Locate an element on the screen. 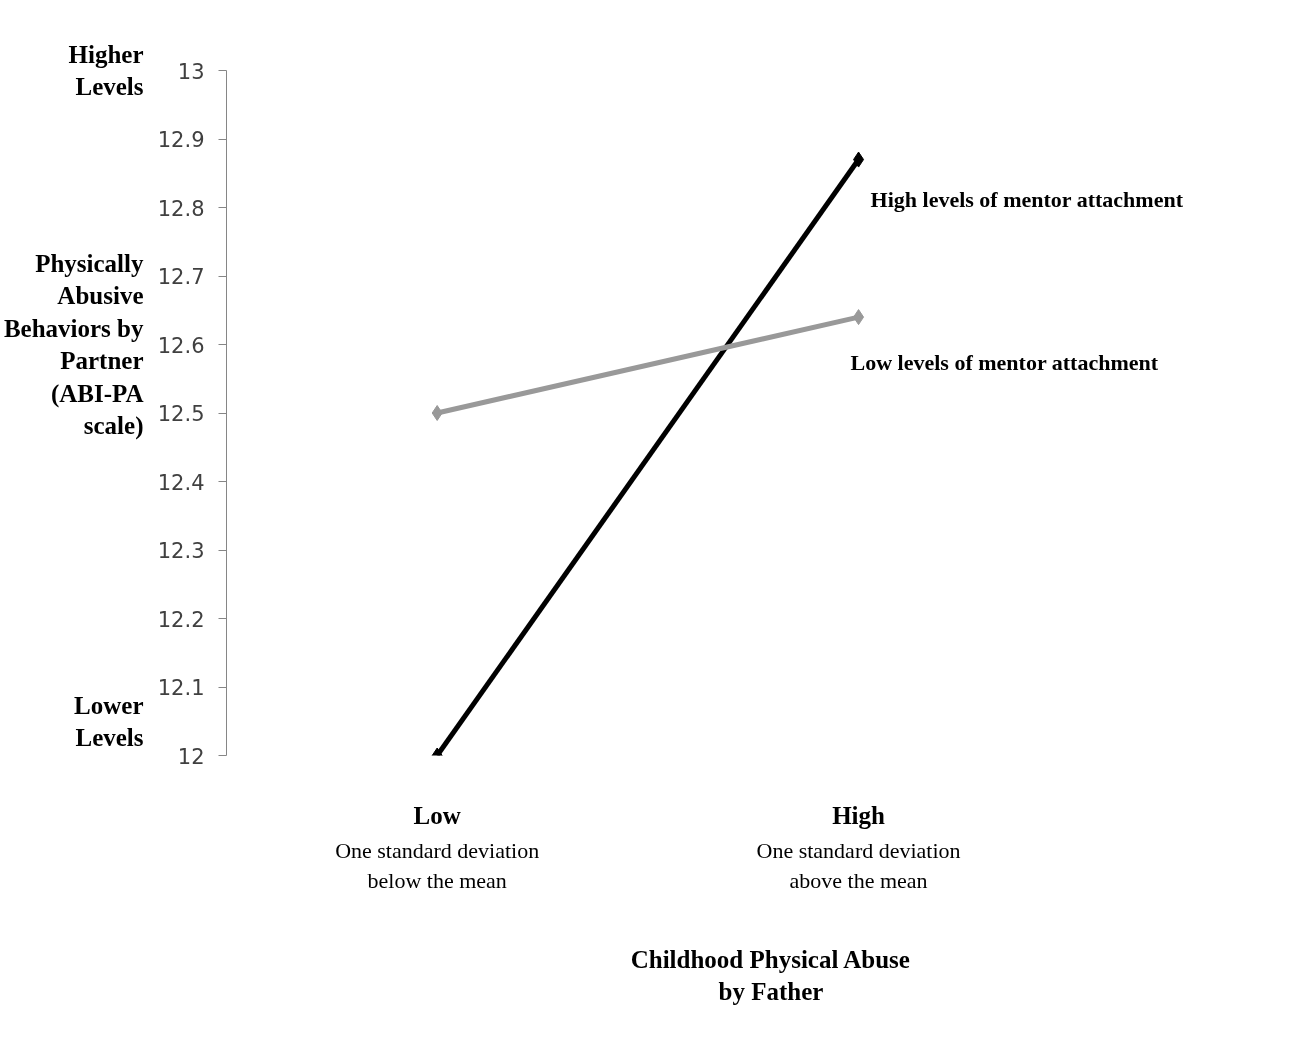 This screenshot has height=1050, width=1315. y-tick-label: 12 is located at coordinates (191, 756).